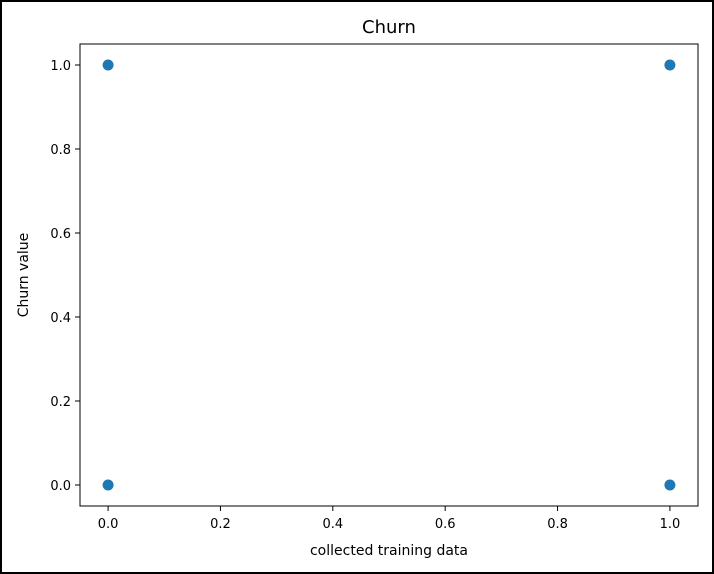 The height and width of the screenshot is (574, 714). What do you see at coordinates (557, 524) in the screenshot?
I see `x-tick-label: 0.8` at bounding box center [557, 524].